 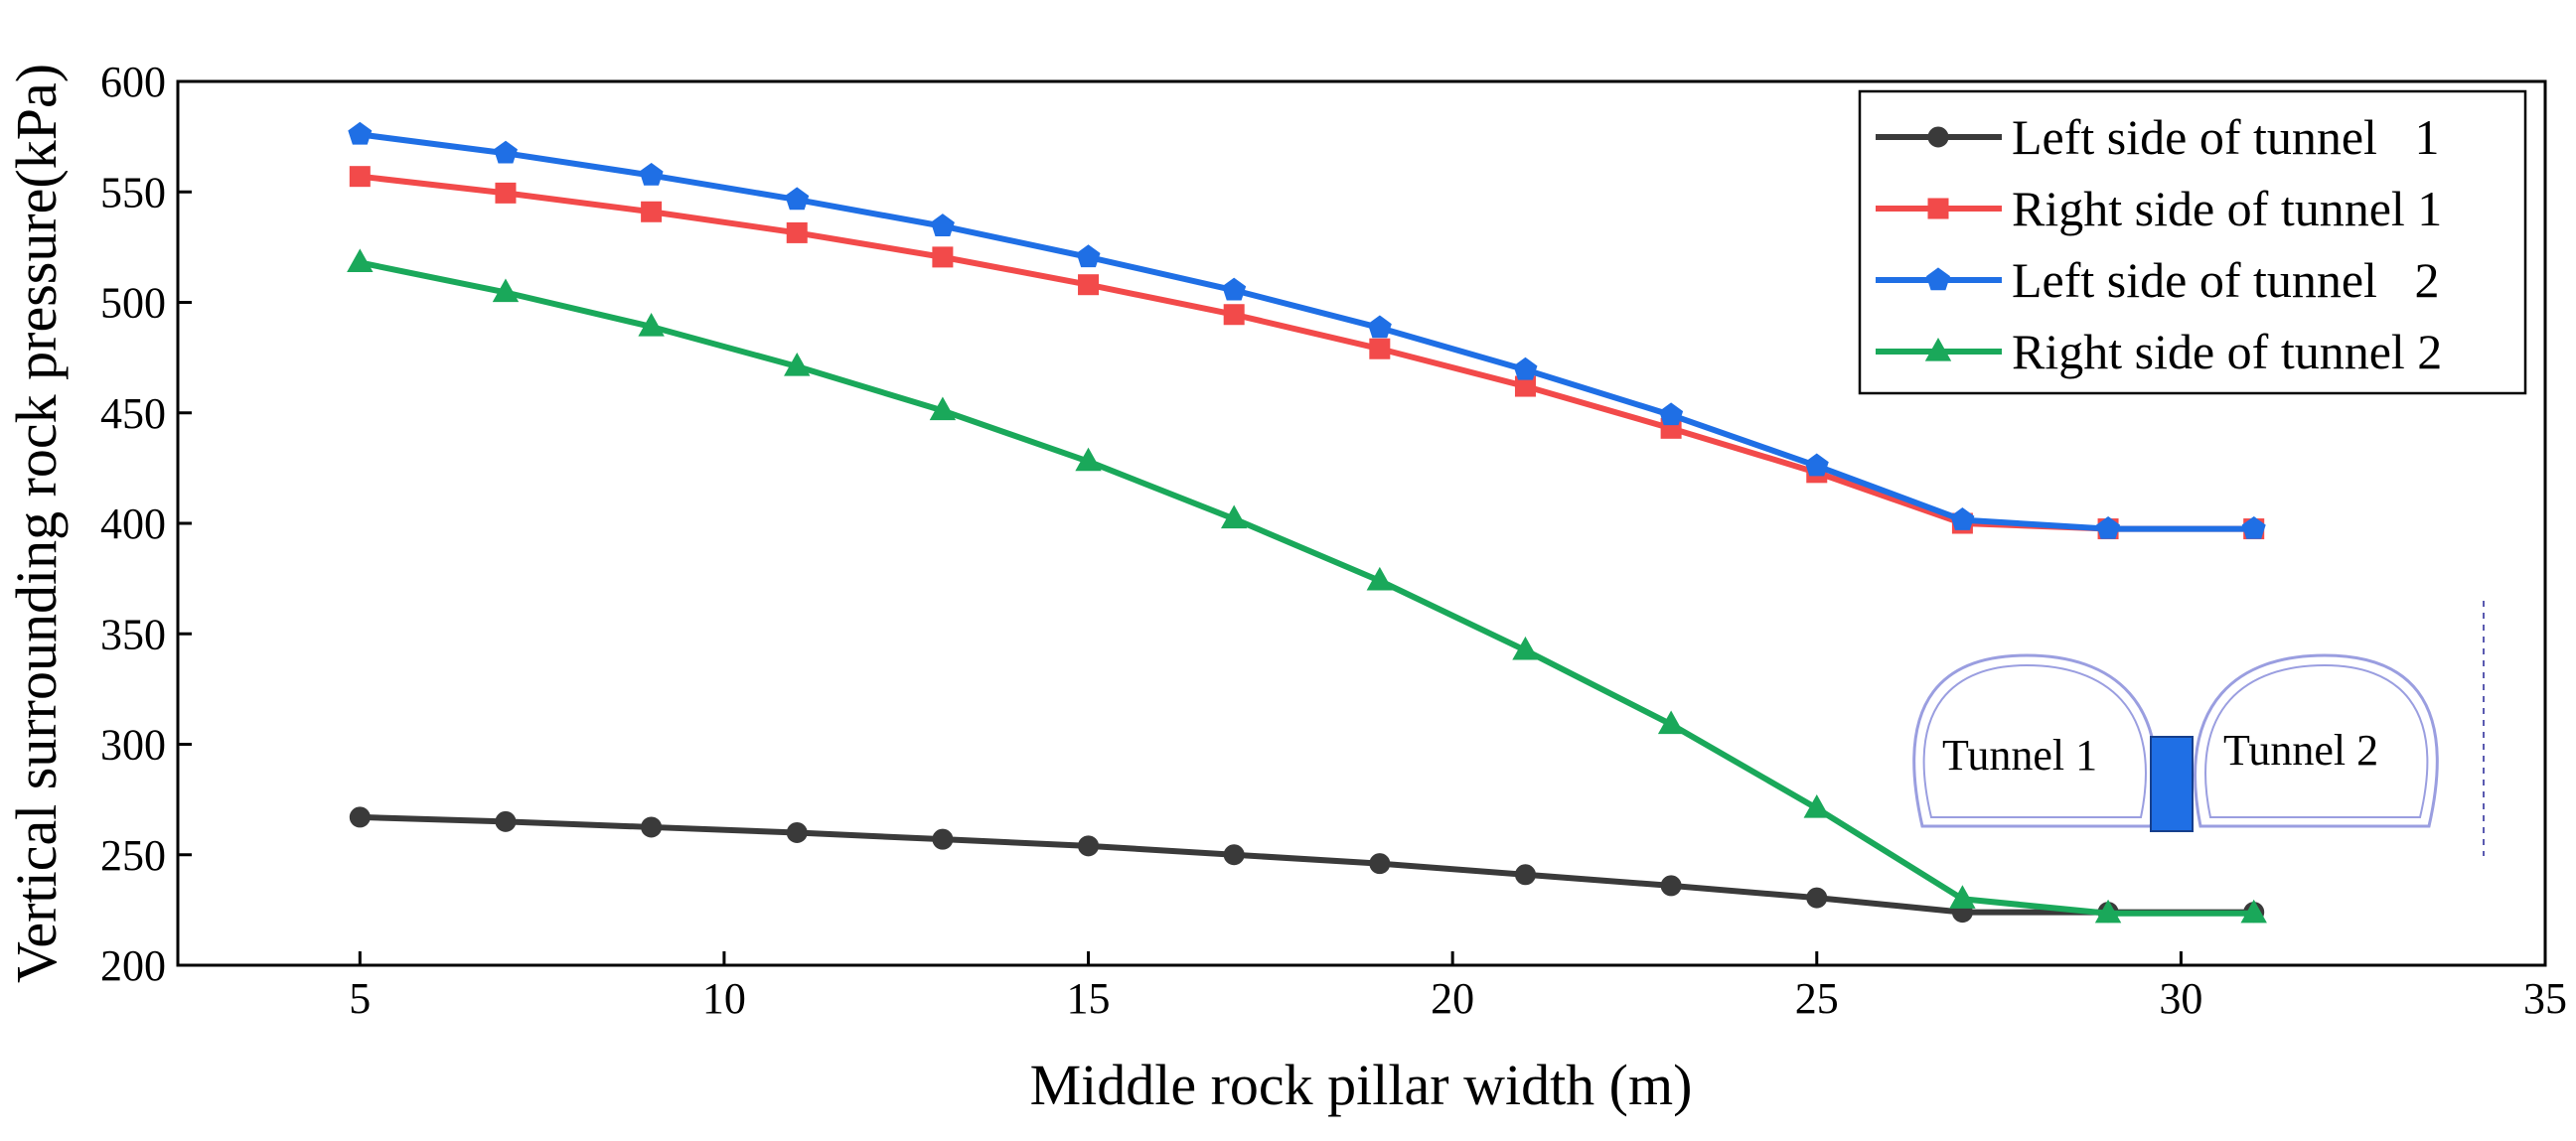 What do you see at coordinates (133, 192) in the screenshot?
I see `y-tick-label: 550` at bounding box center [133, 192].